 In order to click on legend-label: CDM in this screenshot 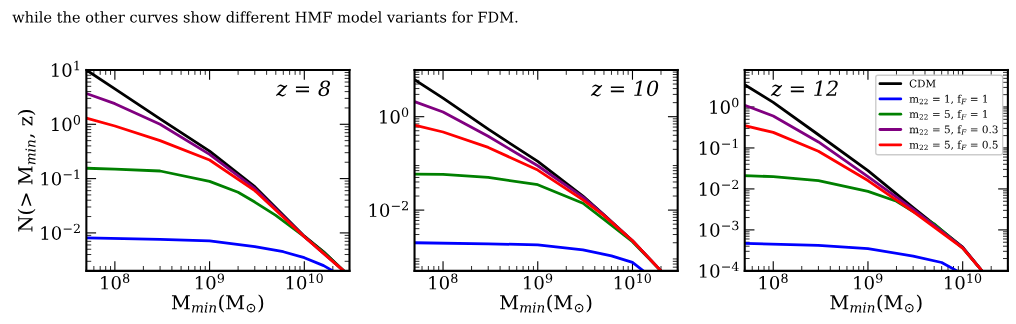, I will do `click(922, 83)`.